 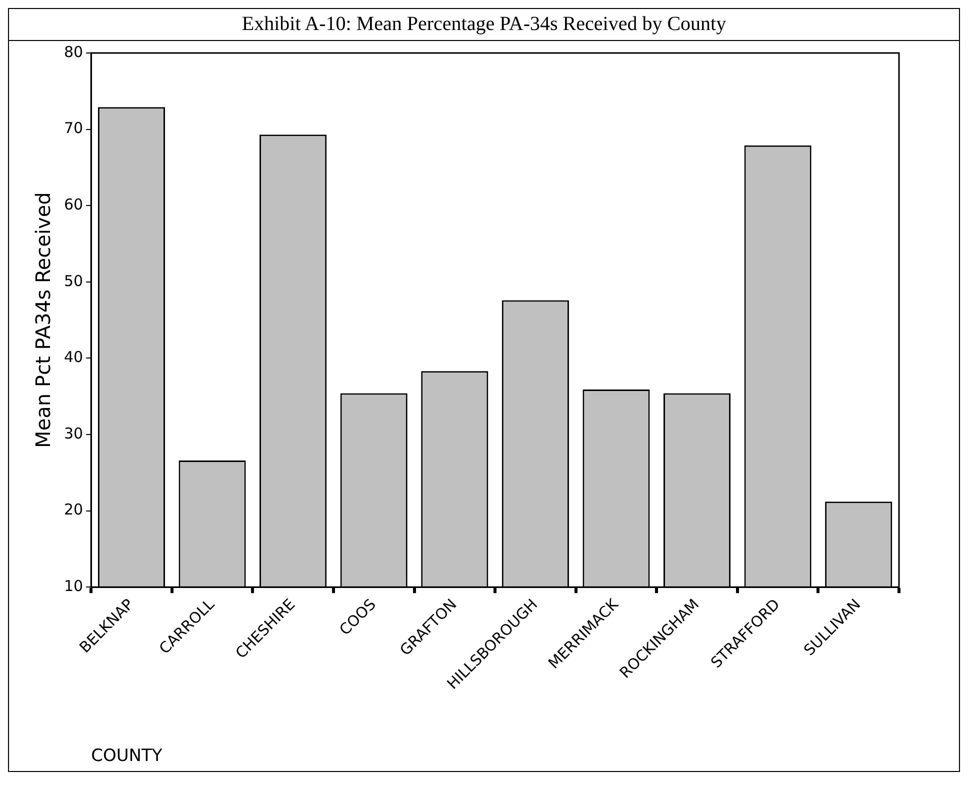 What do you see at coordinates (74, 509) in the screenshot?
I see `y-tick-label: 20` at bounding box center [74, 509].